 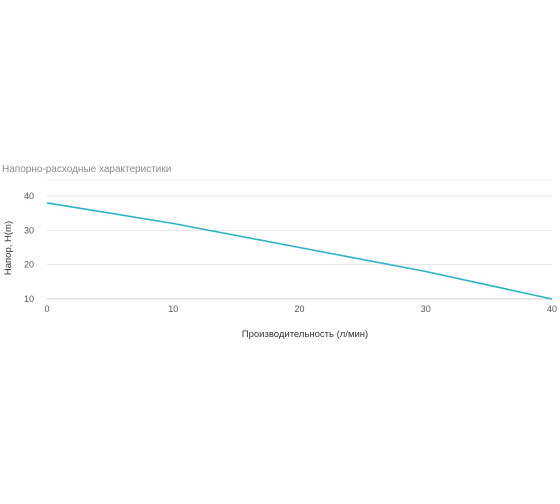 What do you see at coordinates (29, 230) in the screenshot?
I see `y-tick-label: 30` at bounding box center [29, 230].